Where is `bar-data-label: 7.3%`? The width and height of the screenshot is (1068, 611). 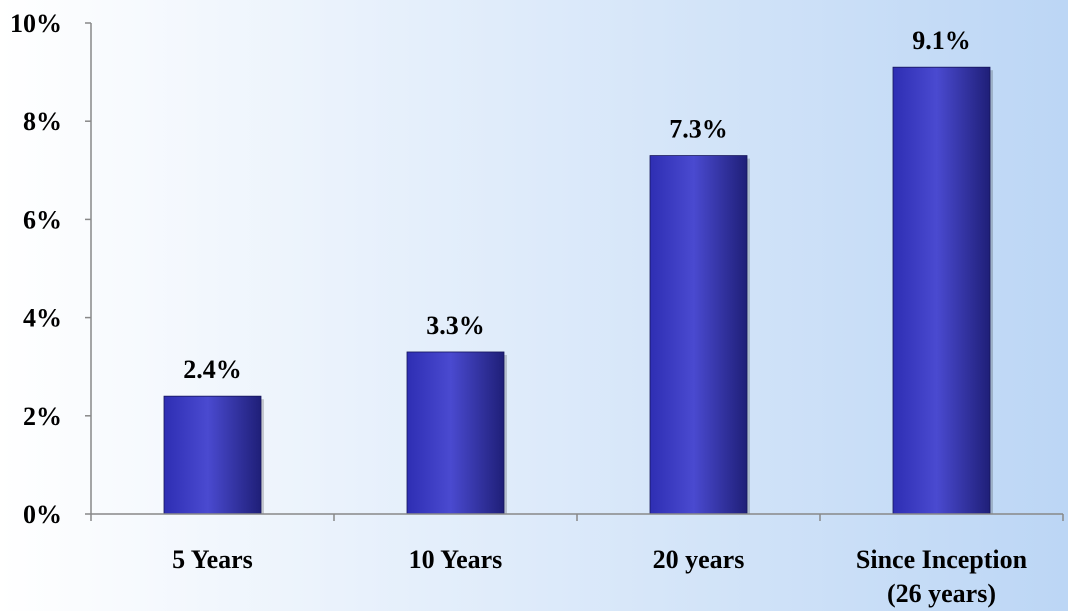 bar-data-label: 7.3% is located at coordinates (698, 129).